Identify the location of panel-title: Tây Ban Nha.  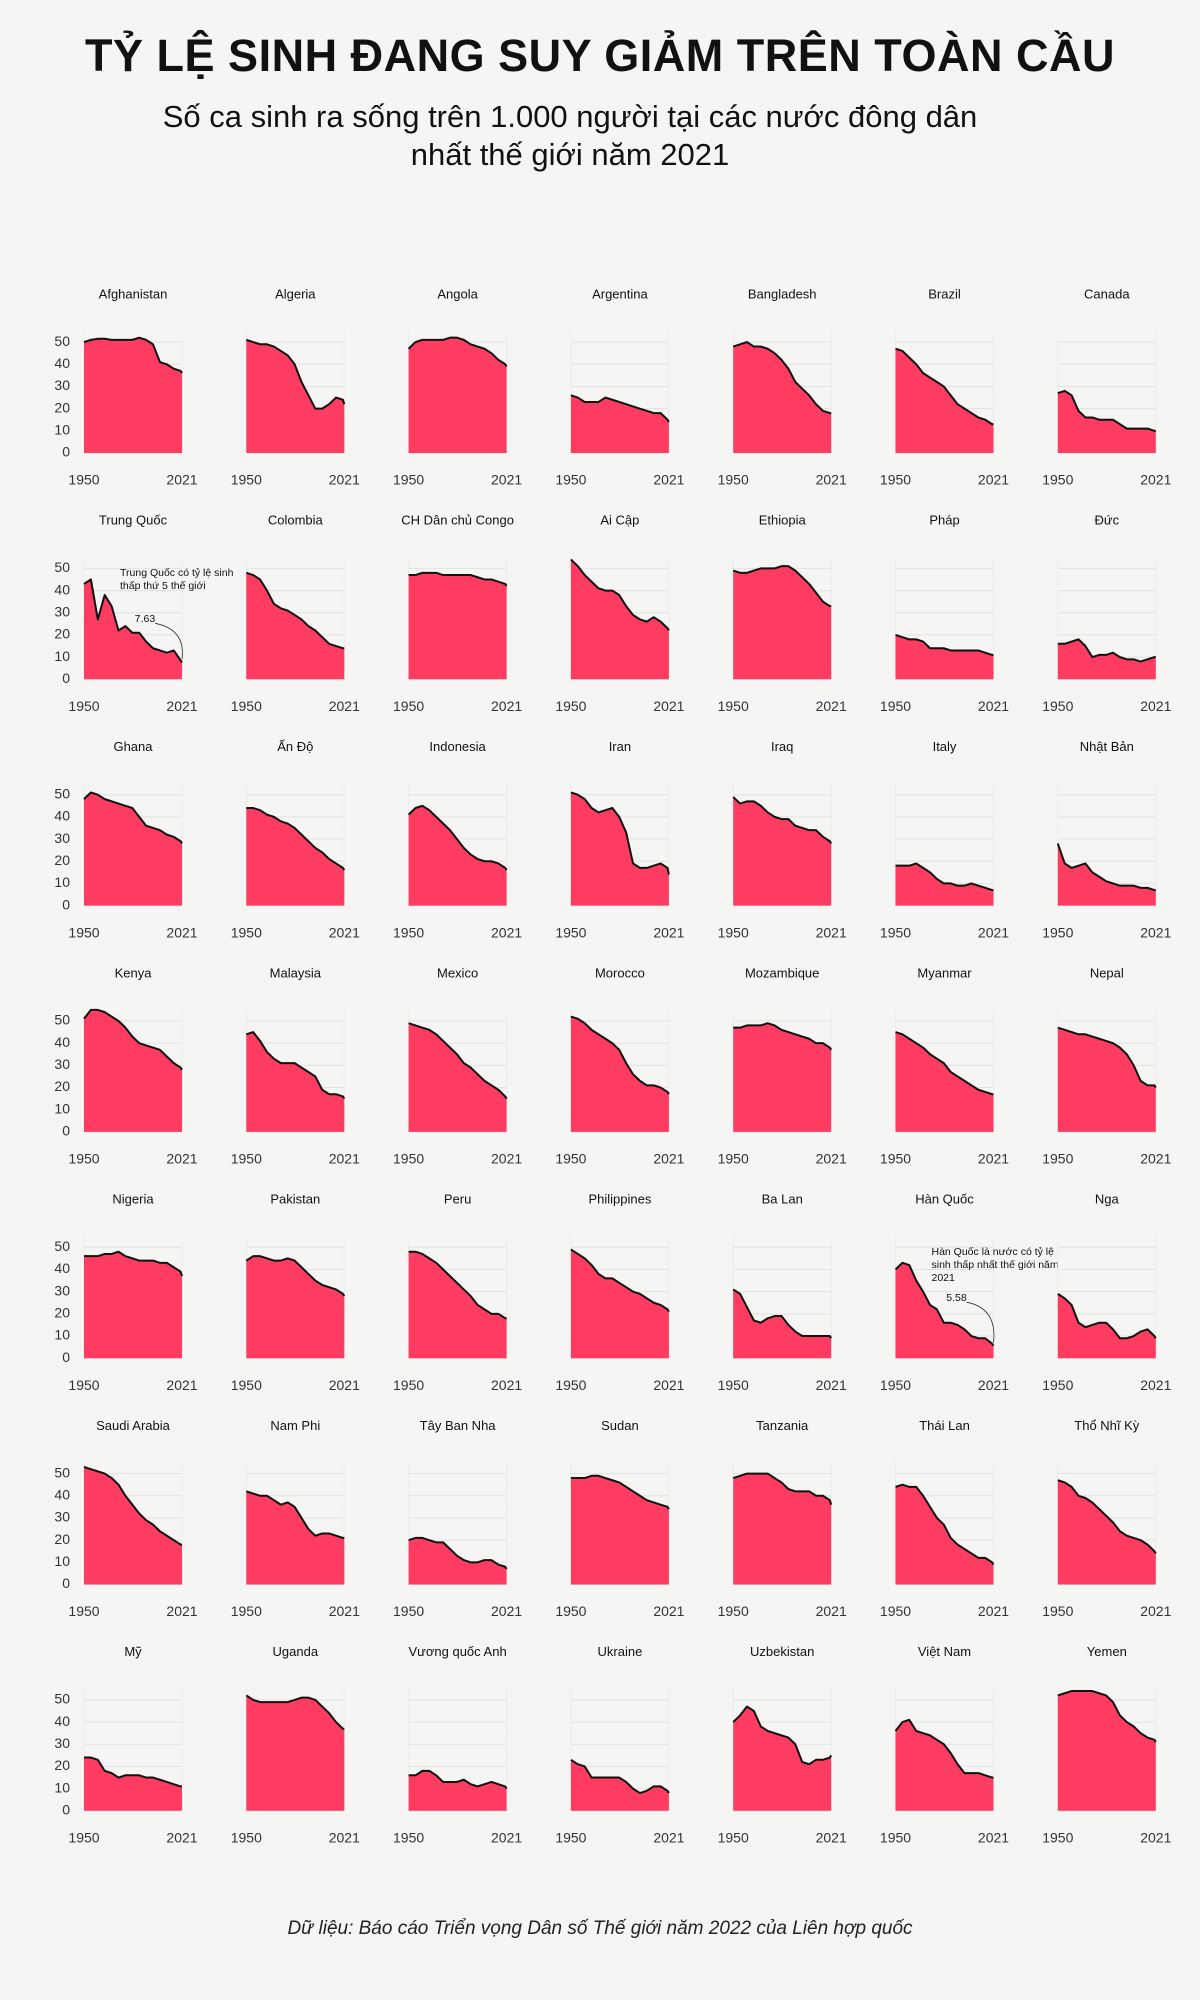
(458, 1425).